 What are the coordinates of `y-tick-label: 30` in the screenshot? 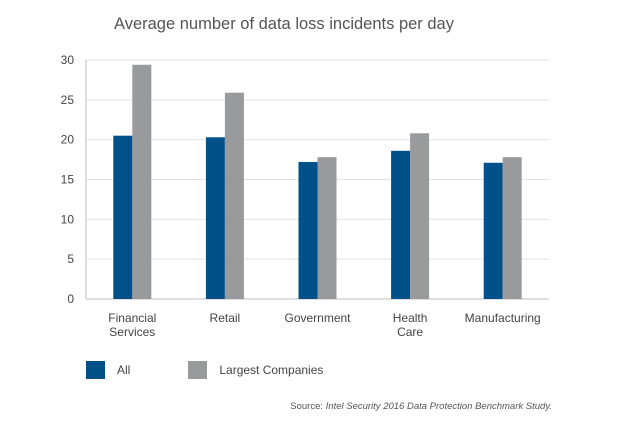 It's located at (68, 60).